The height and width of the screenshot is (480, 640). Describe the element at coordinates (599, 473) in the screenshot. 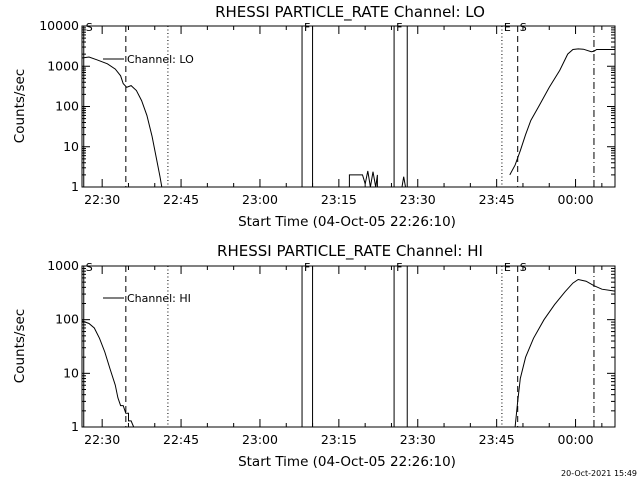

I see `footer-timestamp: 20-Oct-2021 15:49` at that location.